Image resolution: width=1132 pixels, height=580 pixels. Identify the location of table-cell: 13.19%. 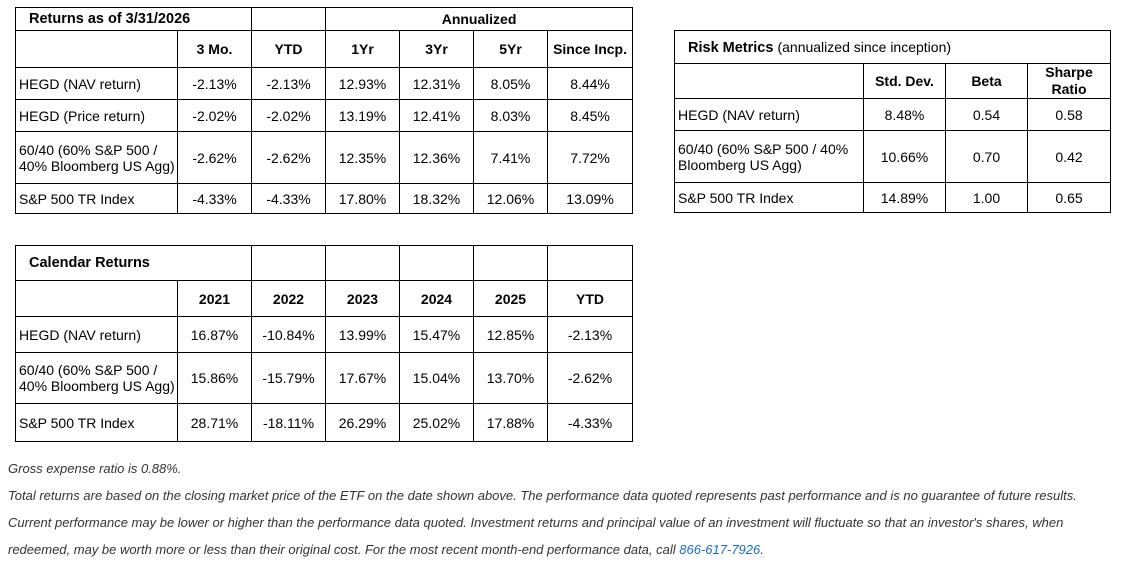
(363, 115).